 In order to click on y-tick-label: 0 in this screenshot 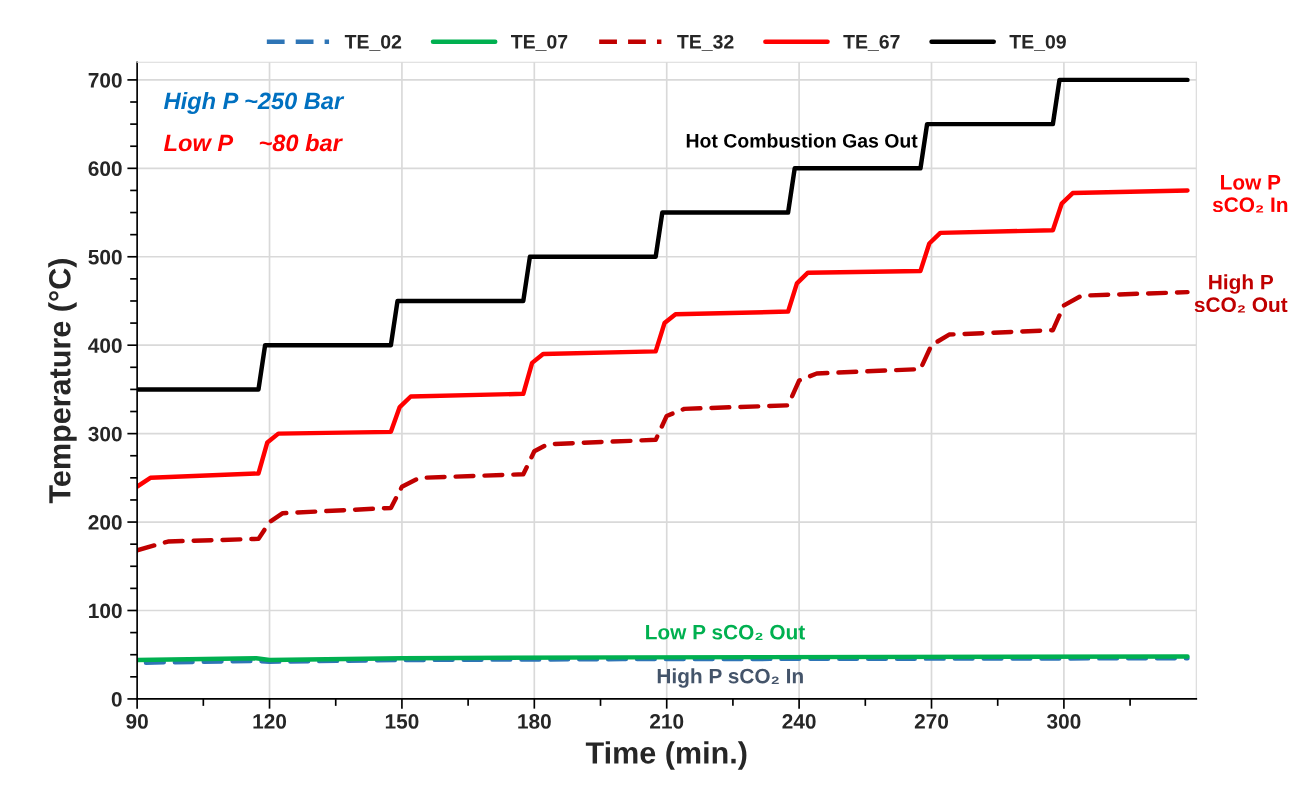, I will do `click(116, 699)`.